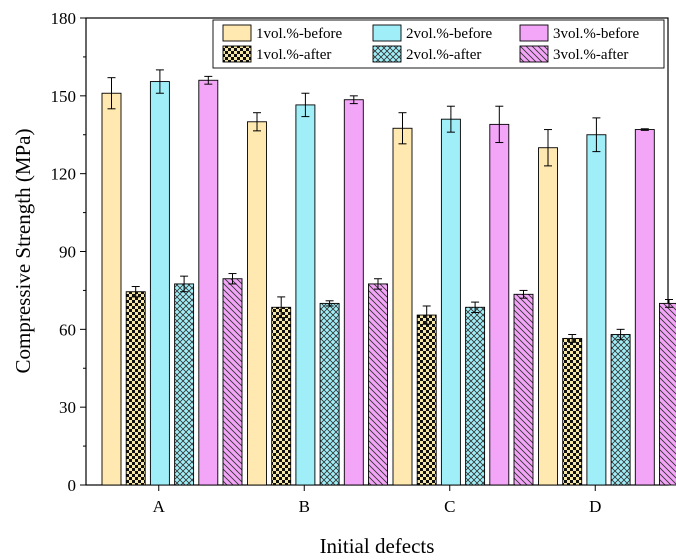 The image size is (676, 560). Describe the element at coordinates (305, 105) in the screenshot. I see `error-bar-2vol-before-b` at that location.